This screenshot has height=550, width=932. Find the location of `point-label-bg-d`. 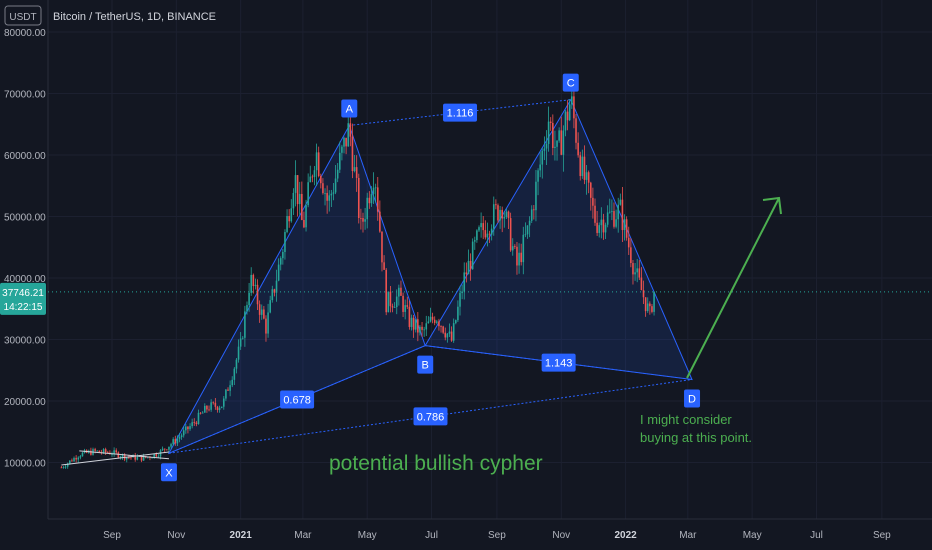

point-label-bg-d is located at coordinates (692, 398).